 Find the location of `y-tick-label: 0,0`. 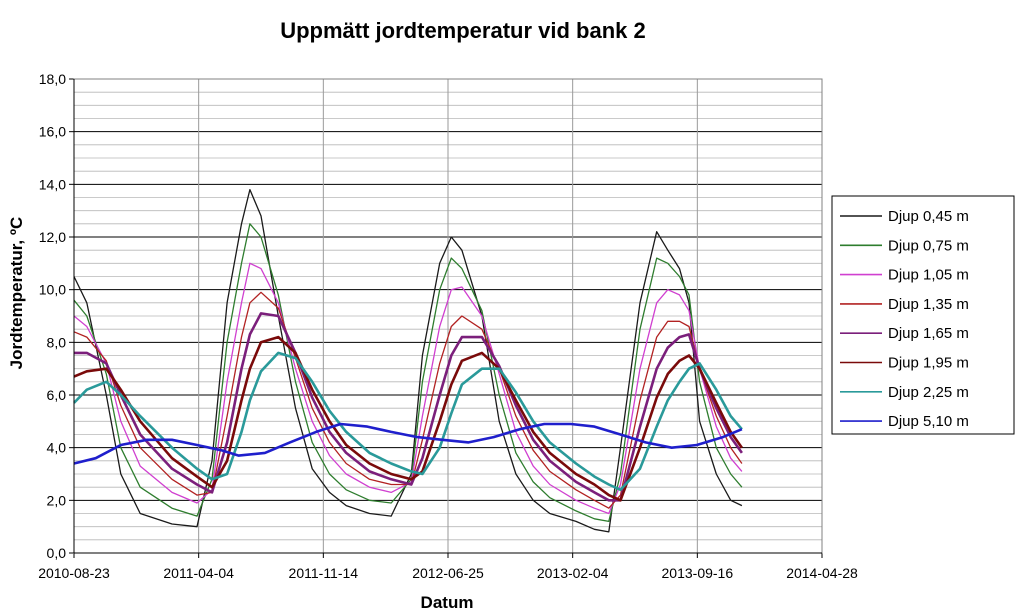

y-tick-label: 0,0 is located at coordinates (57, 553).